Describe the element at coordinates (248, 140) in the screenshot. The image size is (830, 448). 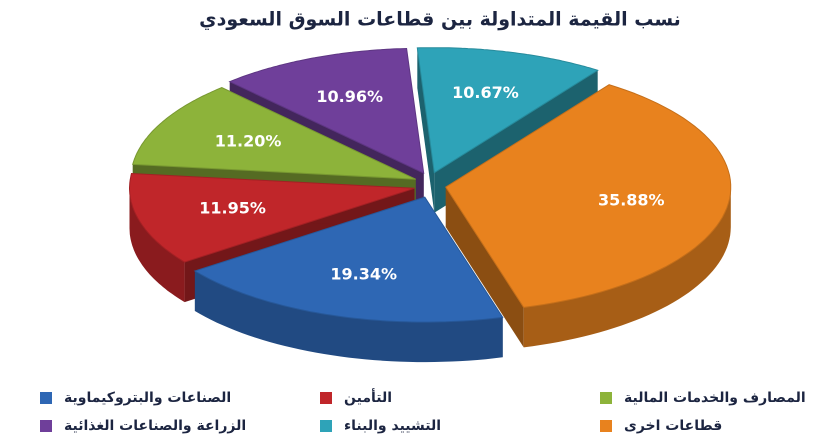
I see `data-label: 11.20%` at that location.